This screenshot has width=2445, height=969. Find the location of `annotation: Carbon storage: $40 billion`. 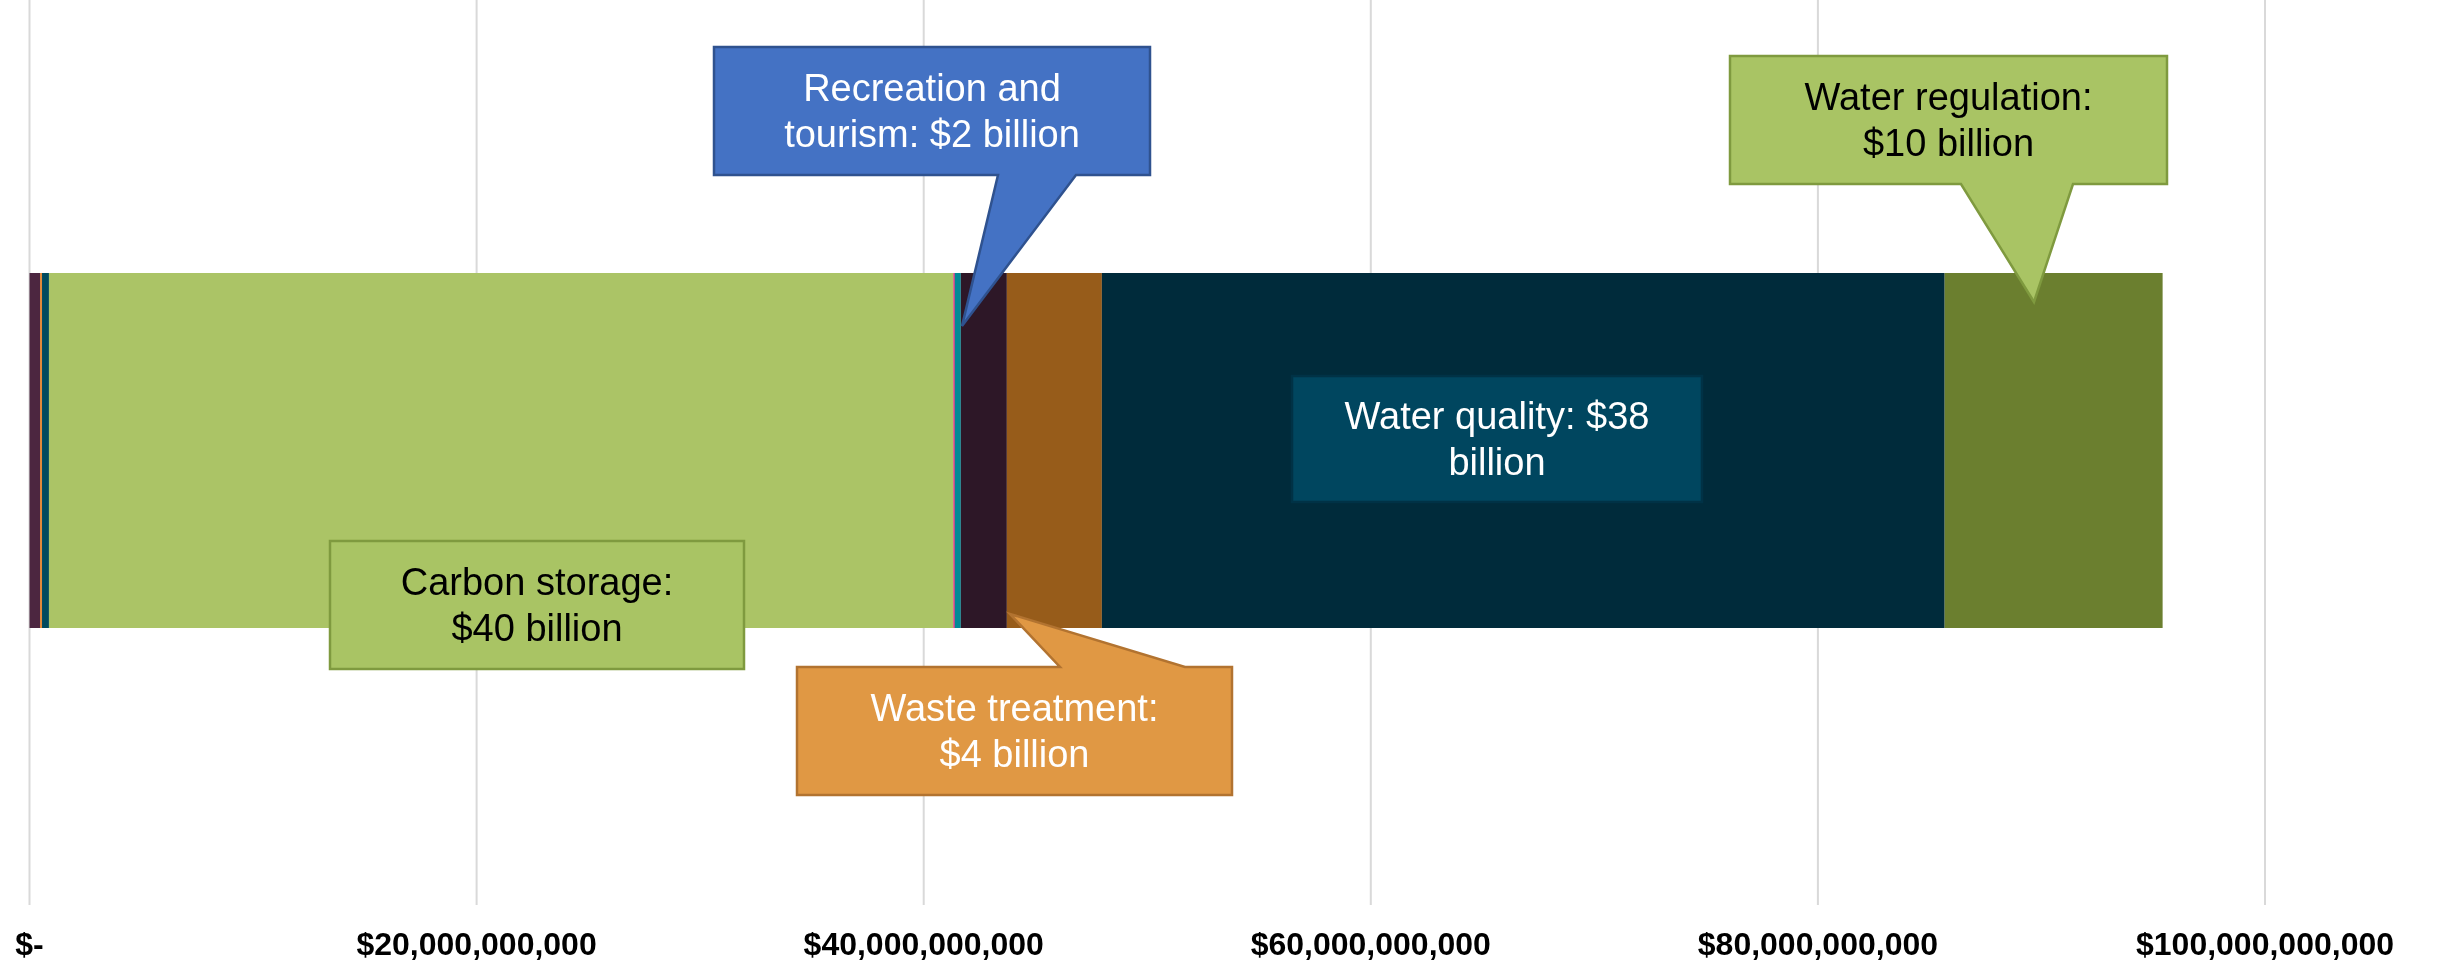

annotation: Carbon storage: $40 billion is located at coordinates (537, 605).